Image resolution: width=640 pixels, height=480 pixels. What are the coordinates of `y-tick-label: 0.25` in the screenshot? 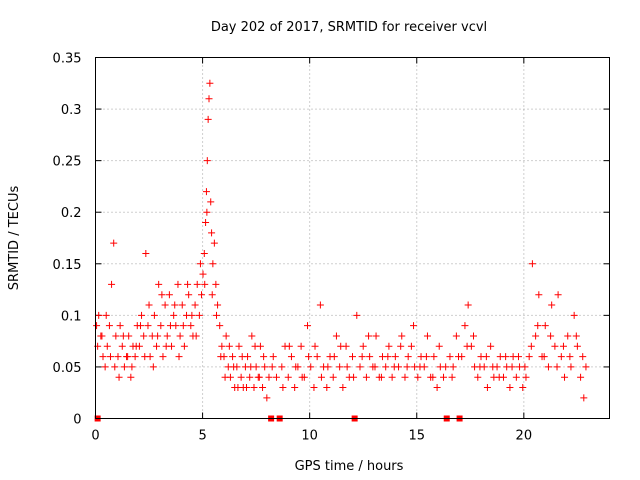 It's located at (67, 162).